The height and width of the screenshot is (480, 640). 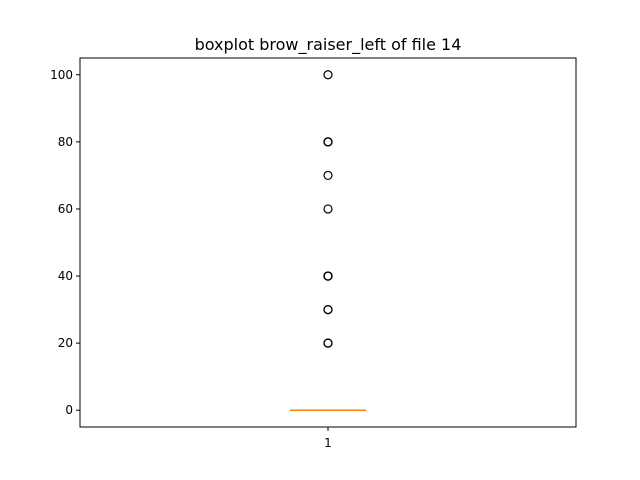 I want to click on y-tick-label: 60, so click(x=65, y=209).